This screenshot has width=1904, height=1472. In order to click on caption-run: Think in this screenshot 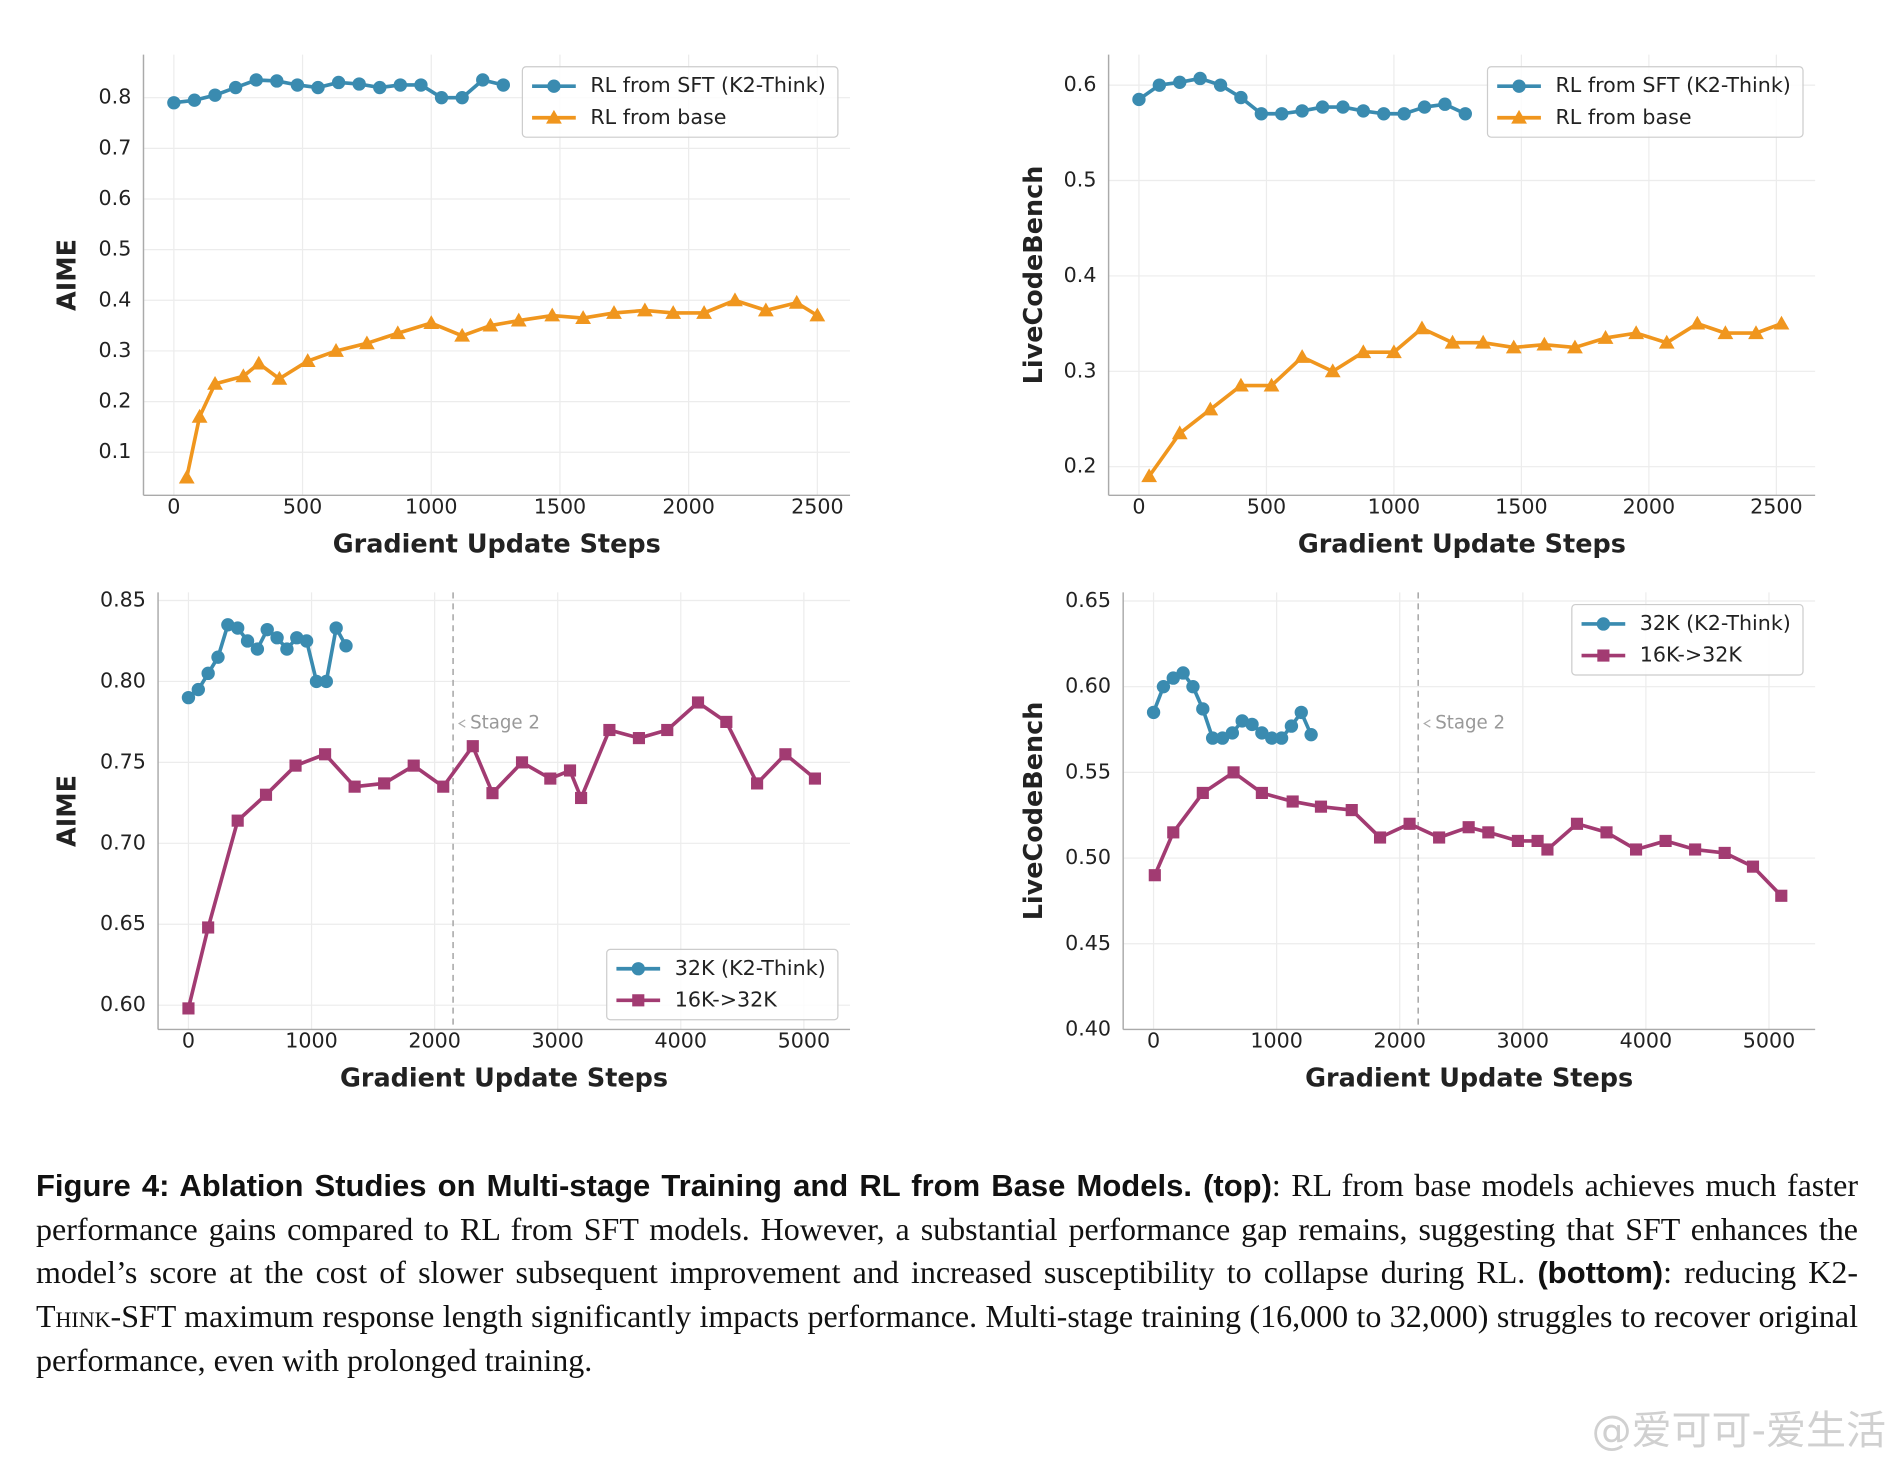, I will do `click(73, 1316)`.